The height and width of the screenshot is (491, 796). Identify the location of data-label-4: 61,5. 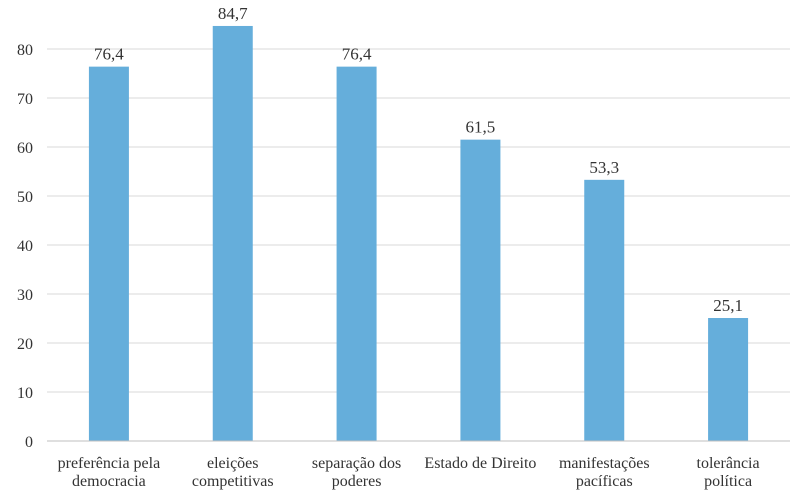
(481, 127).